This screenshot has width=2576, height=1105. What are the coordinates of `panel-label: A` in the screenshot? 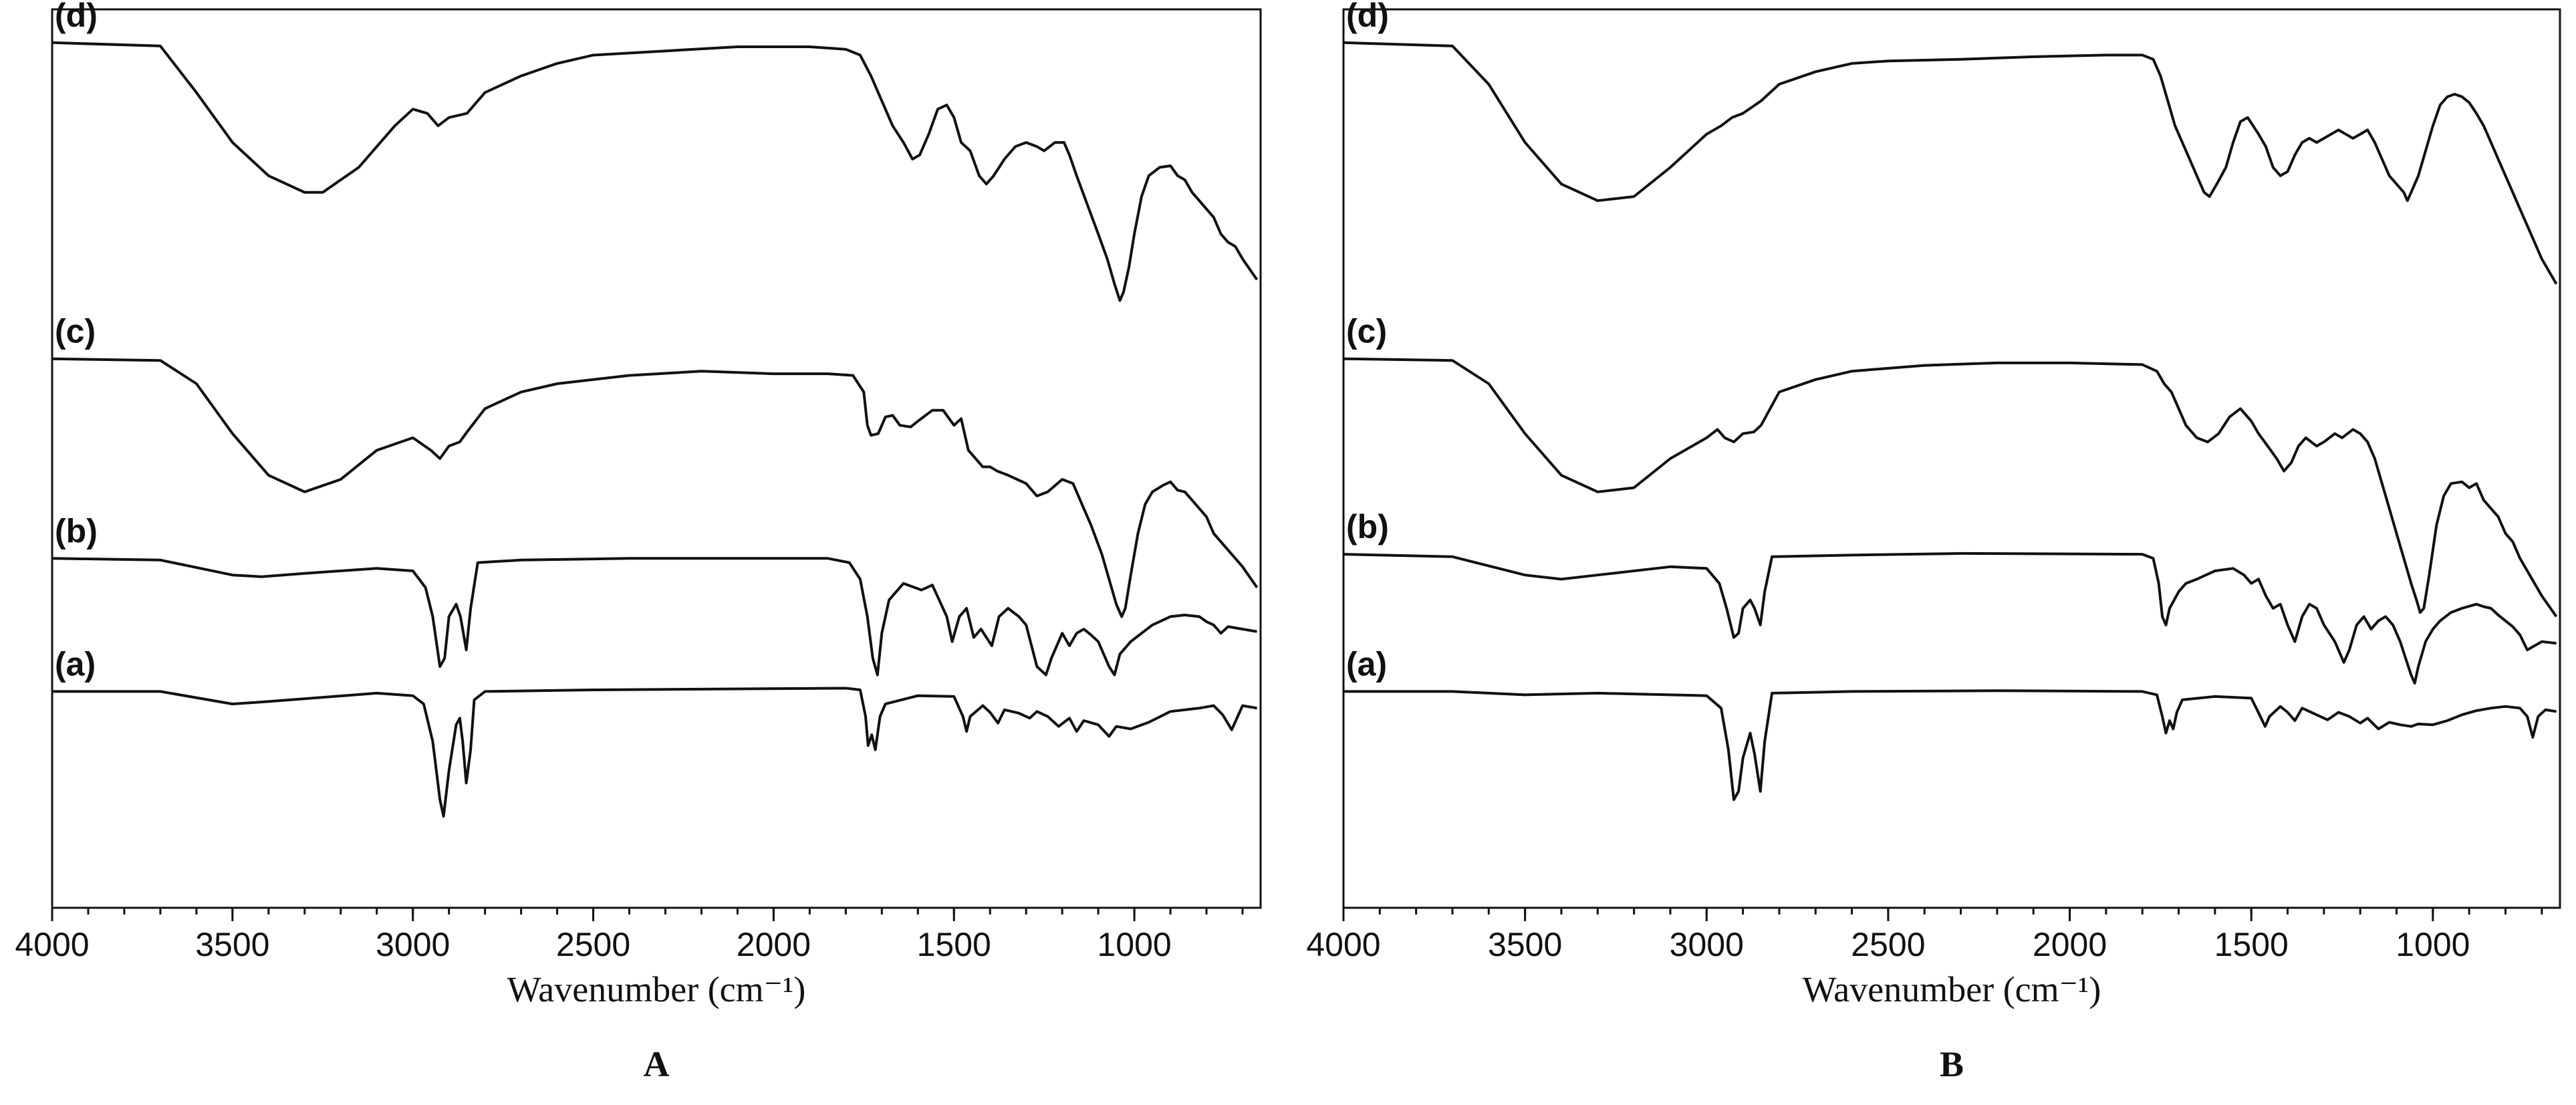 It's located at (657, 1064).